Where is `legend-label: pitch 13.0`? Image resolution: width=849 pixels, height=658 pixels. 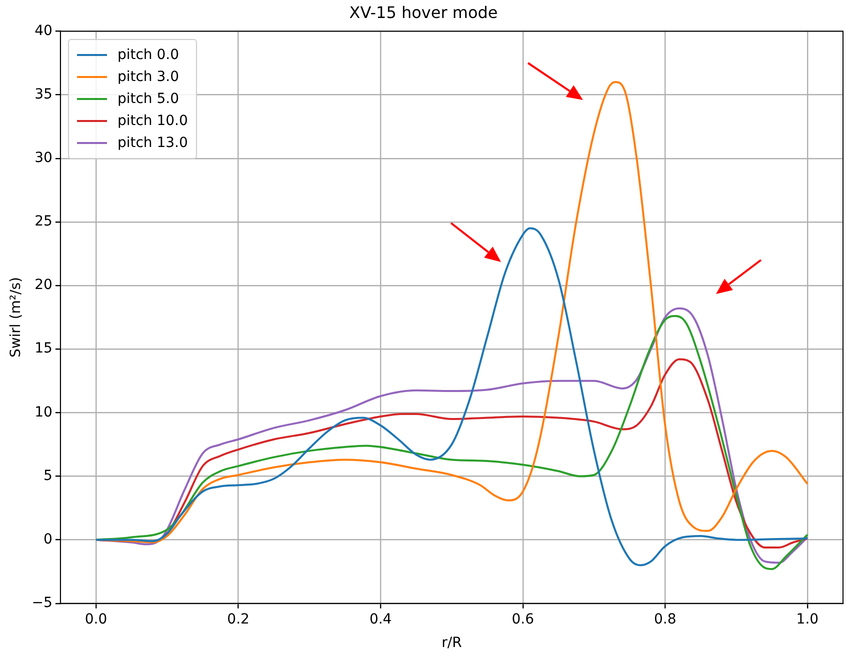 legend-label: pitch 13.0 is located at coordinates (152, 143).